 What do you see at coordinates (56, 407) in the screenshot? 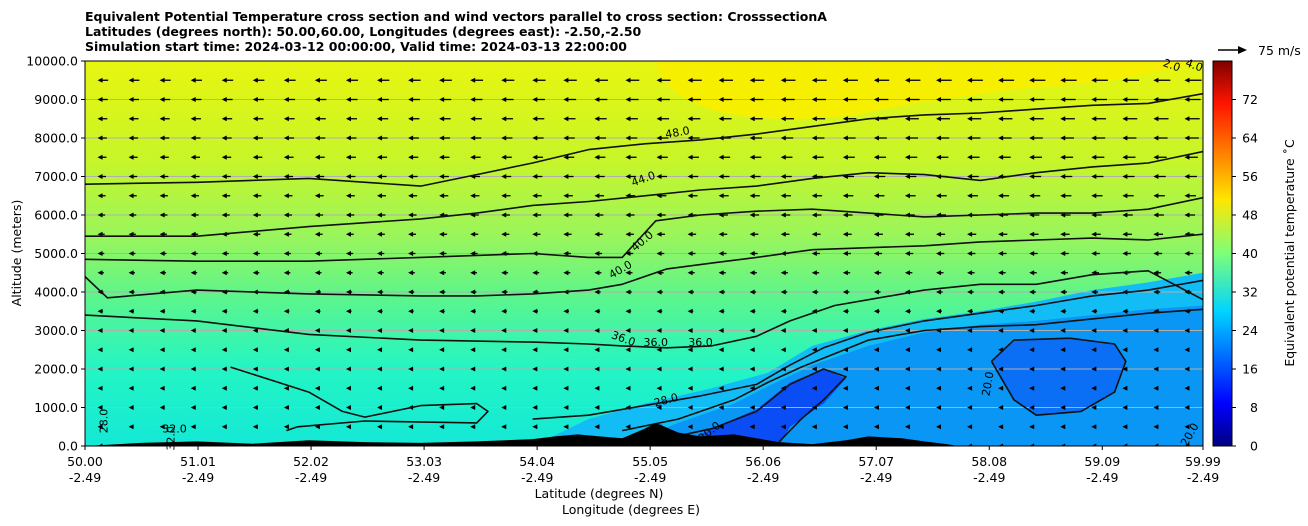
I see `y-tick-label: 1000.0` at bounding box center [56, 407].